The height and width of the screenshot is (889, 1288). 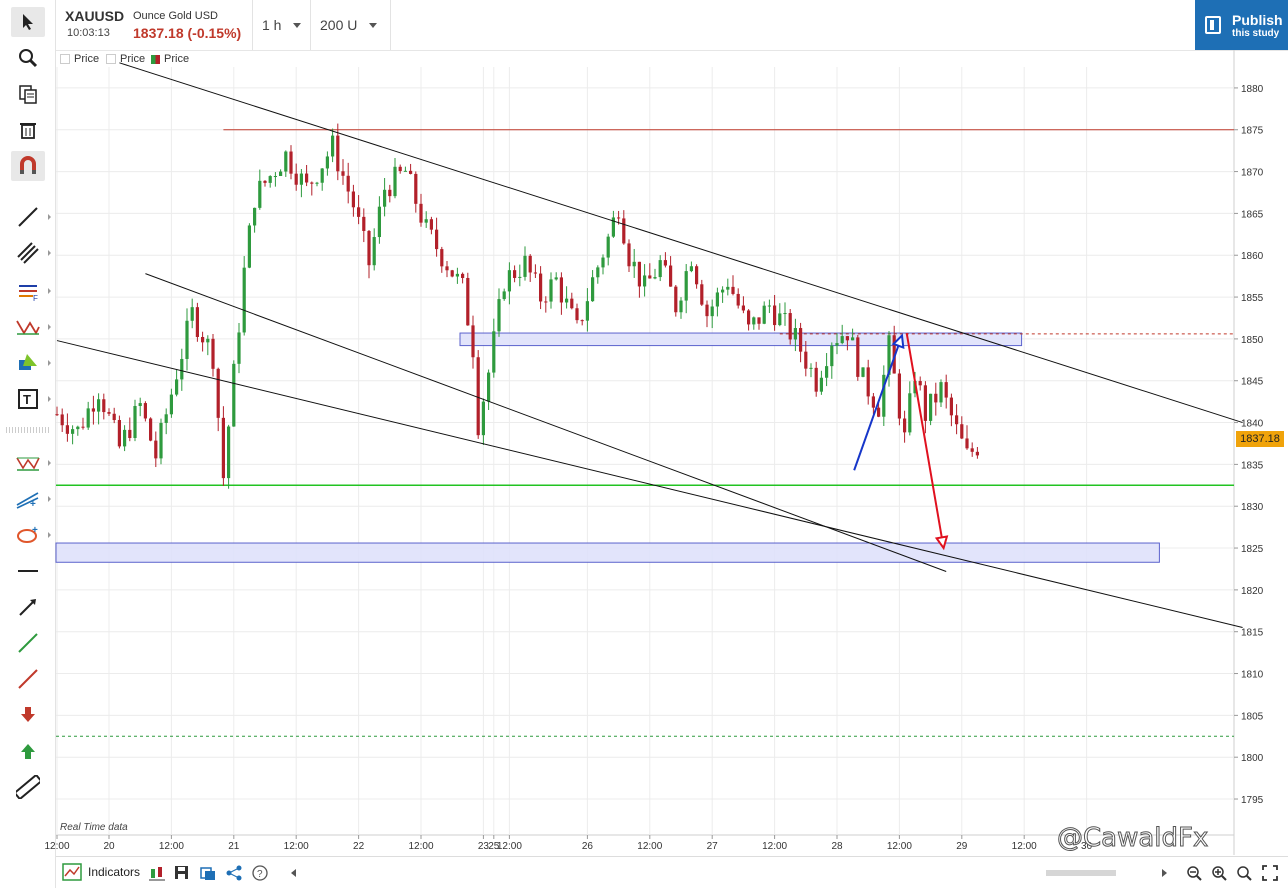 What do you see at coordinates (109, 846) in the screenshot?
I see `x-tick-label: 20` at bounding box center [109, 846].